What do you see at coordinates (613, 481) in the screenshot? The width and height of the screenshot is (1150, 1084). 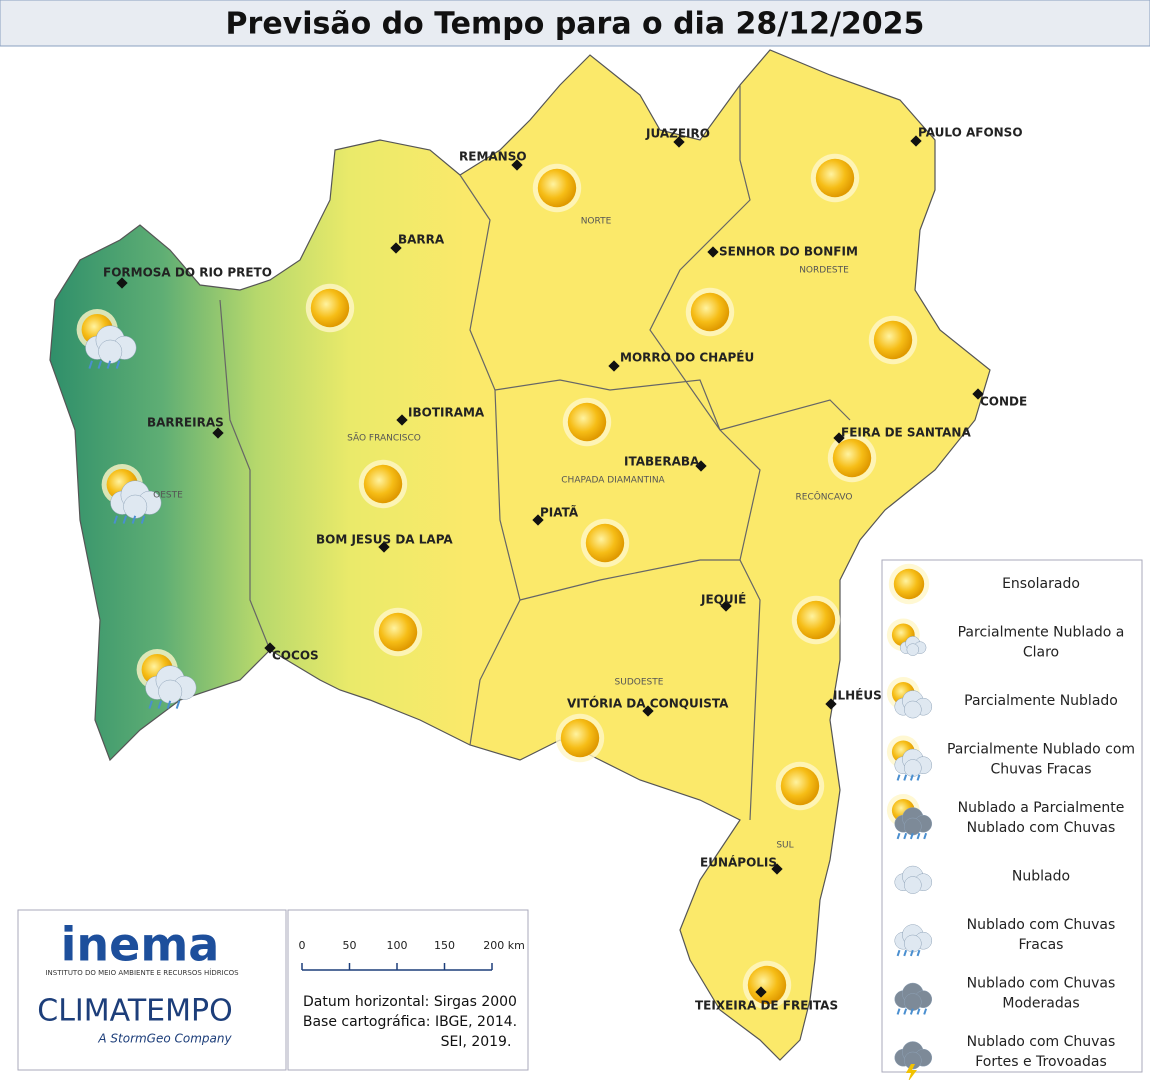 I see `region-label: CHAPADA DIAMANTINA` at bounding box center [613, 481].